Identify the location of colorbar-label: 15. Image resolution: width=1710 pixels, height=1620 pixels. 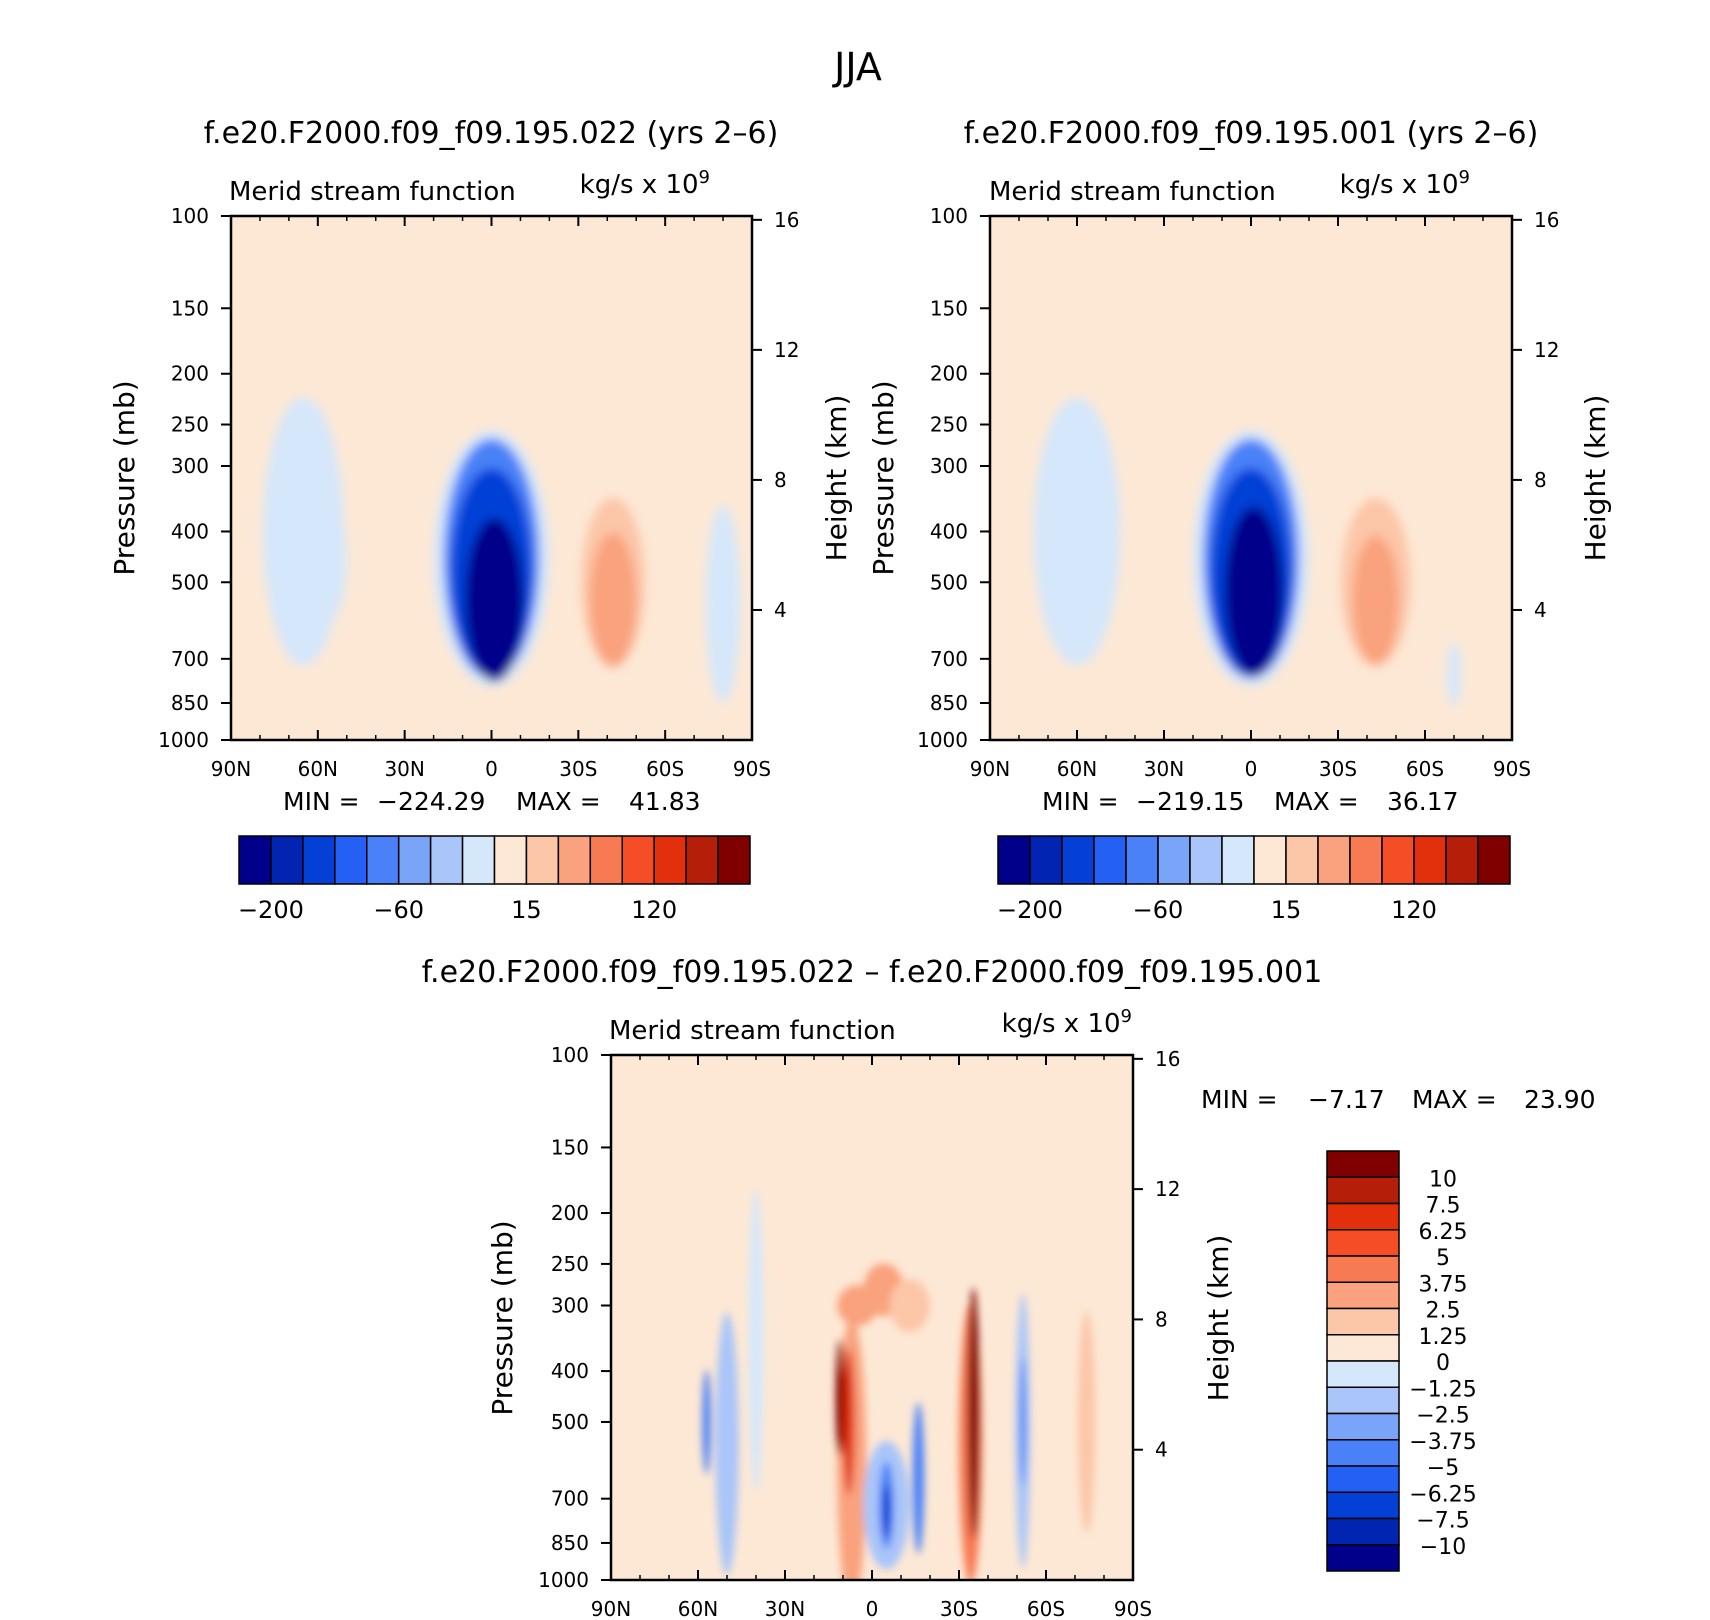
(526, 910).